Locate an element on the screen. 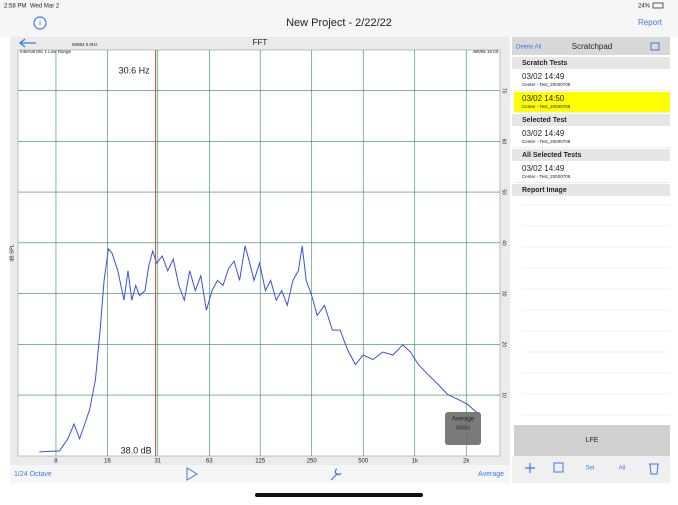  mode-button: Average is located at coordinates (491, 474).